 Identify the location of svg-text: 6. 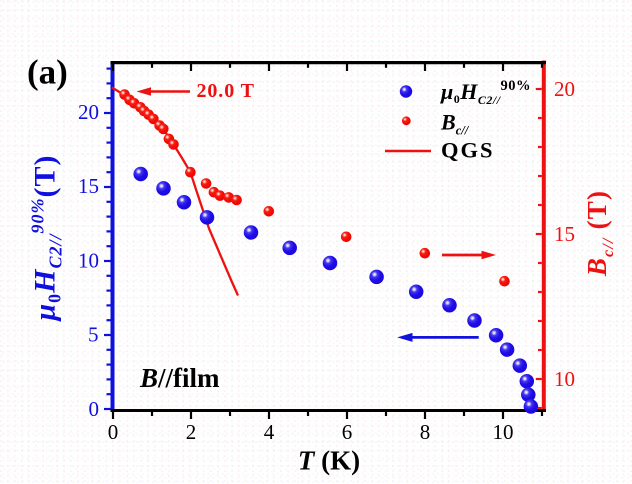
(347, 432).